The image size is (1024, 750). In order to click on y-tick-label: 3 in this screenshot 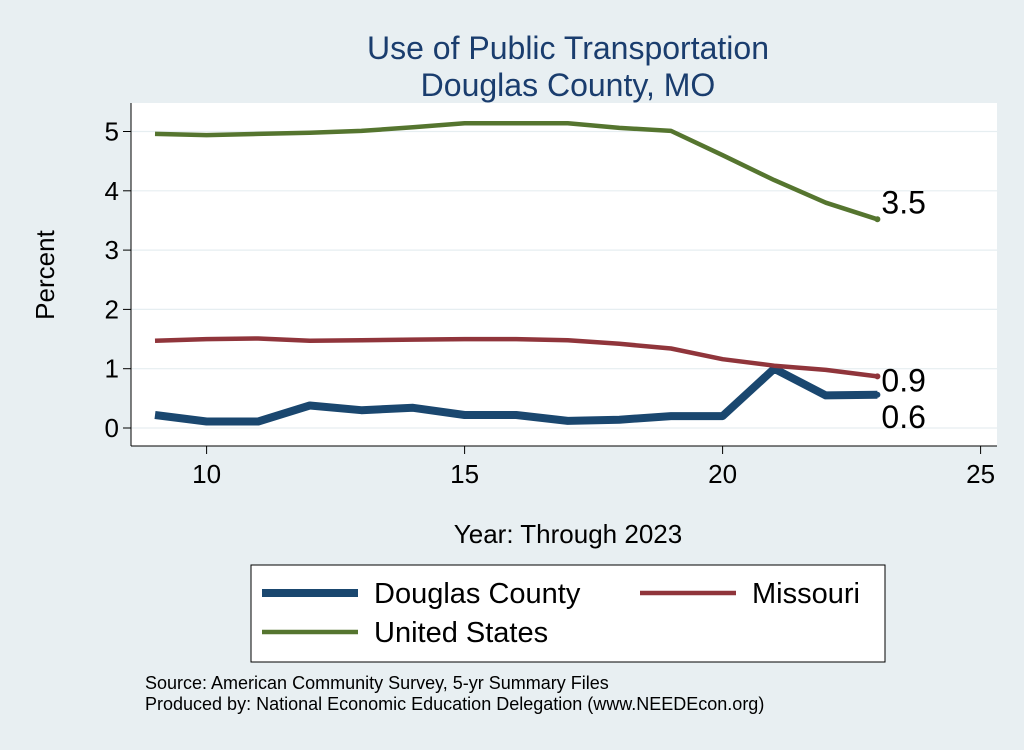, I will do `click(112, 250)`.